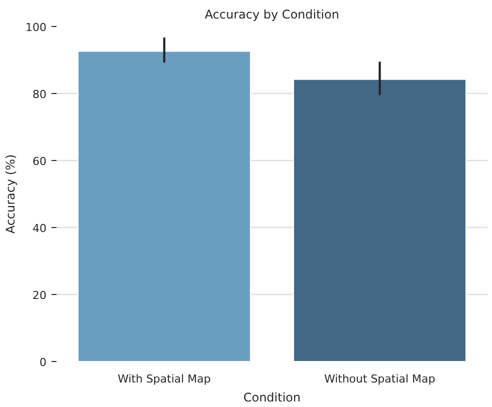 Image resolution: width=492 pixels, height=407 pixels. What do you see at coordinates (272, 15) in the screenshot?
I see `chart-title: Accuracy by Condition` at bounding box center [272, 15].